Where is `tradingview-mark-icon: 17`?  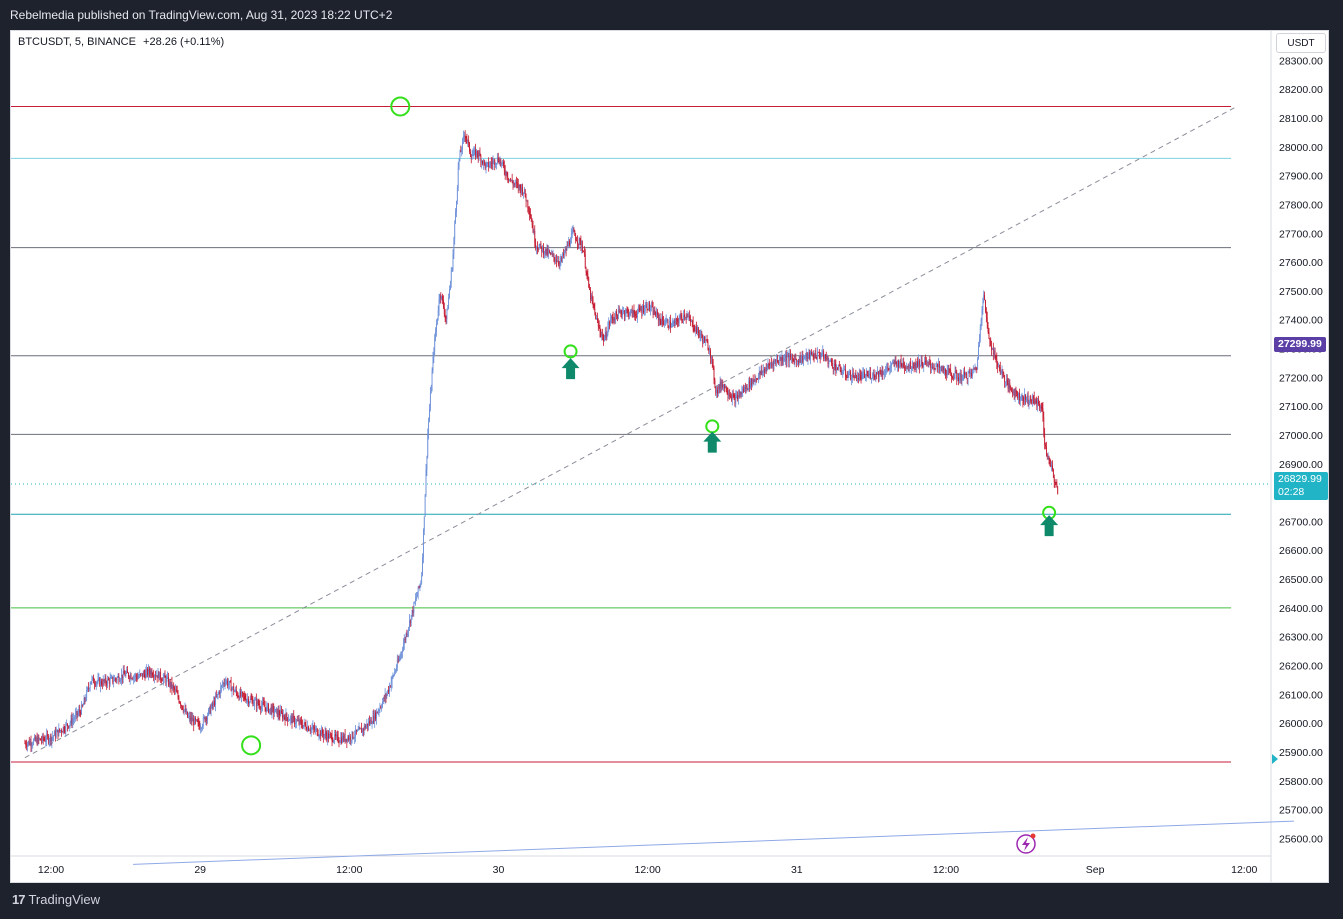 tradingview-mark-icon: 17 is located at coordinates (19, 899).